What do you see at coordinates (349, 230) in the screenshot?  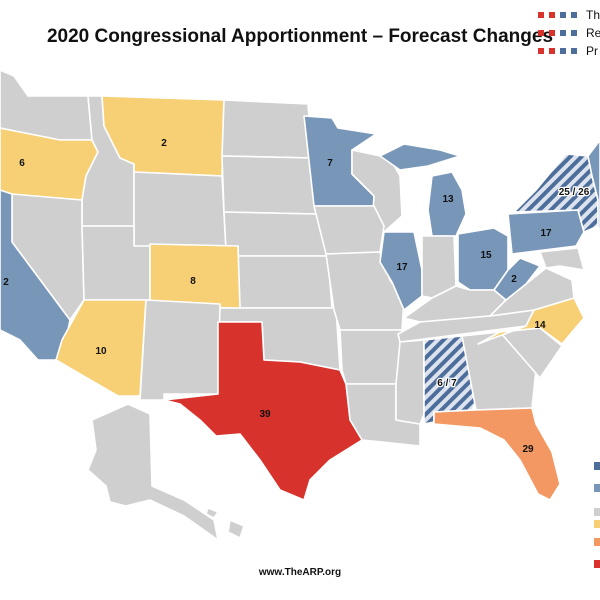 I see `state-iowa` at bounding box center [349, 230].